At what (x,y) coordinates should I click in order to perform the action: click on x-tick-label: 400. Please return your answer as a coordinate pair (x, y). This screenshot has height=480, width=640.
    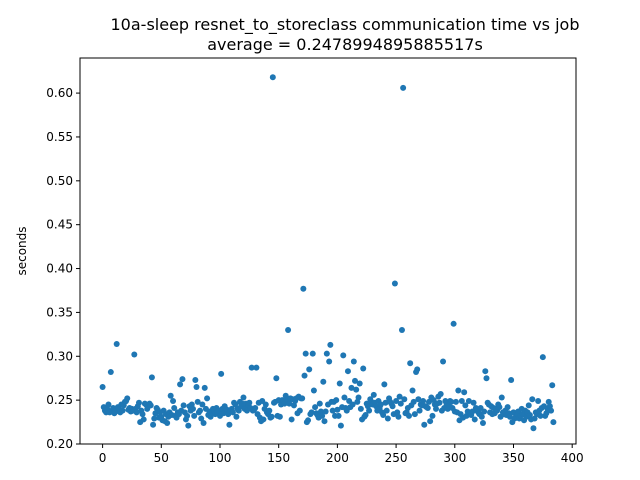
    Looking at the image, I should click on (572, 458).